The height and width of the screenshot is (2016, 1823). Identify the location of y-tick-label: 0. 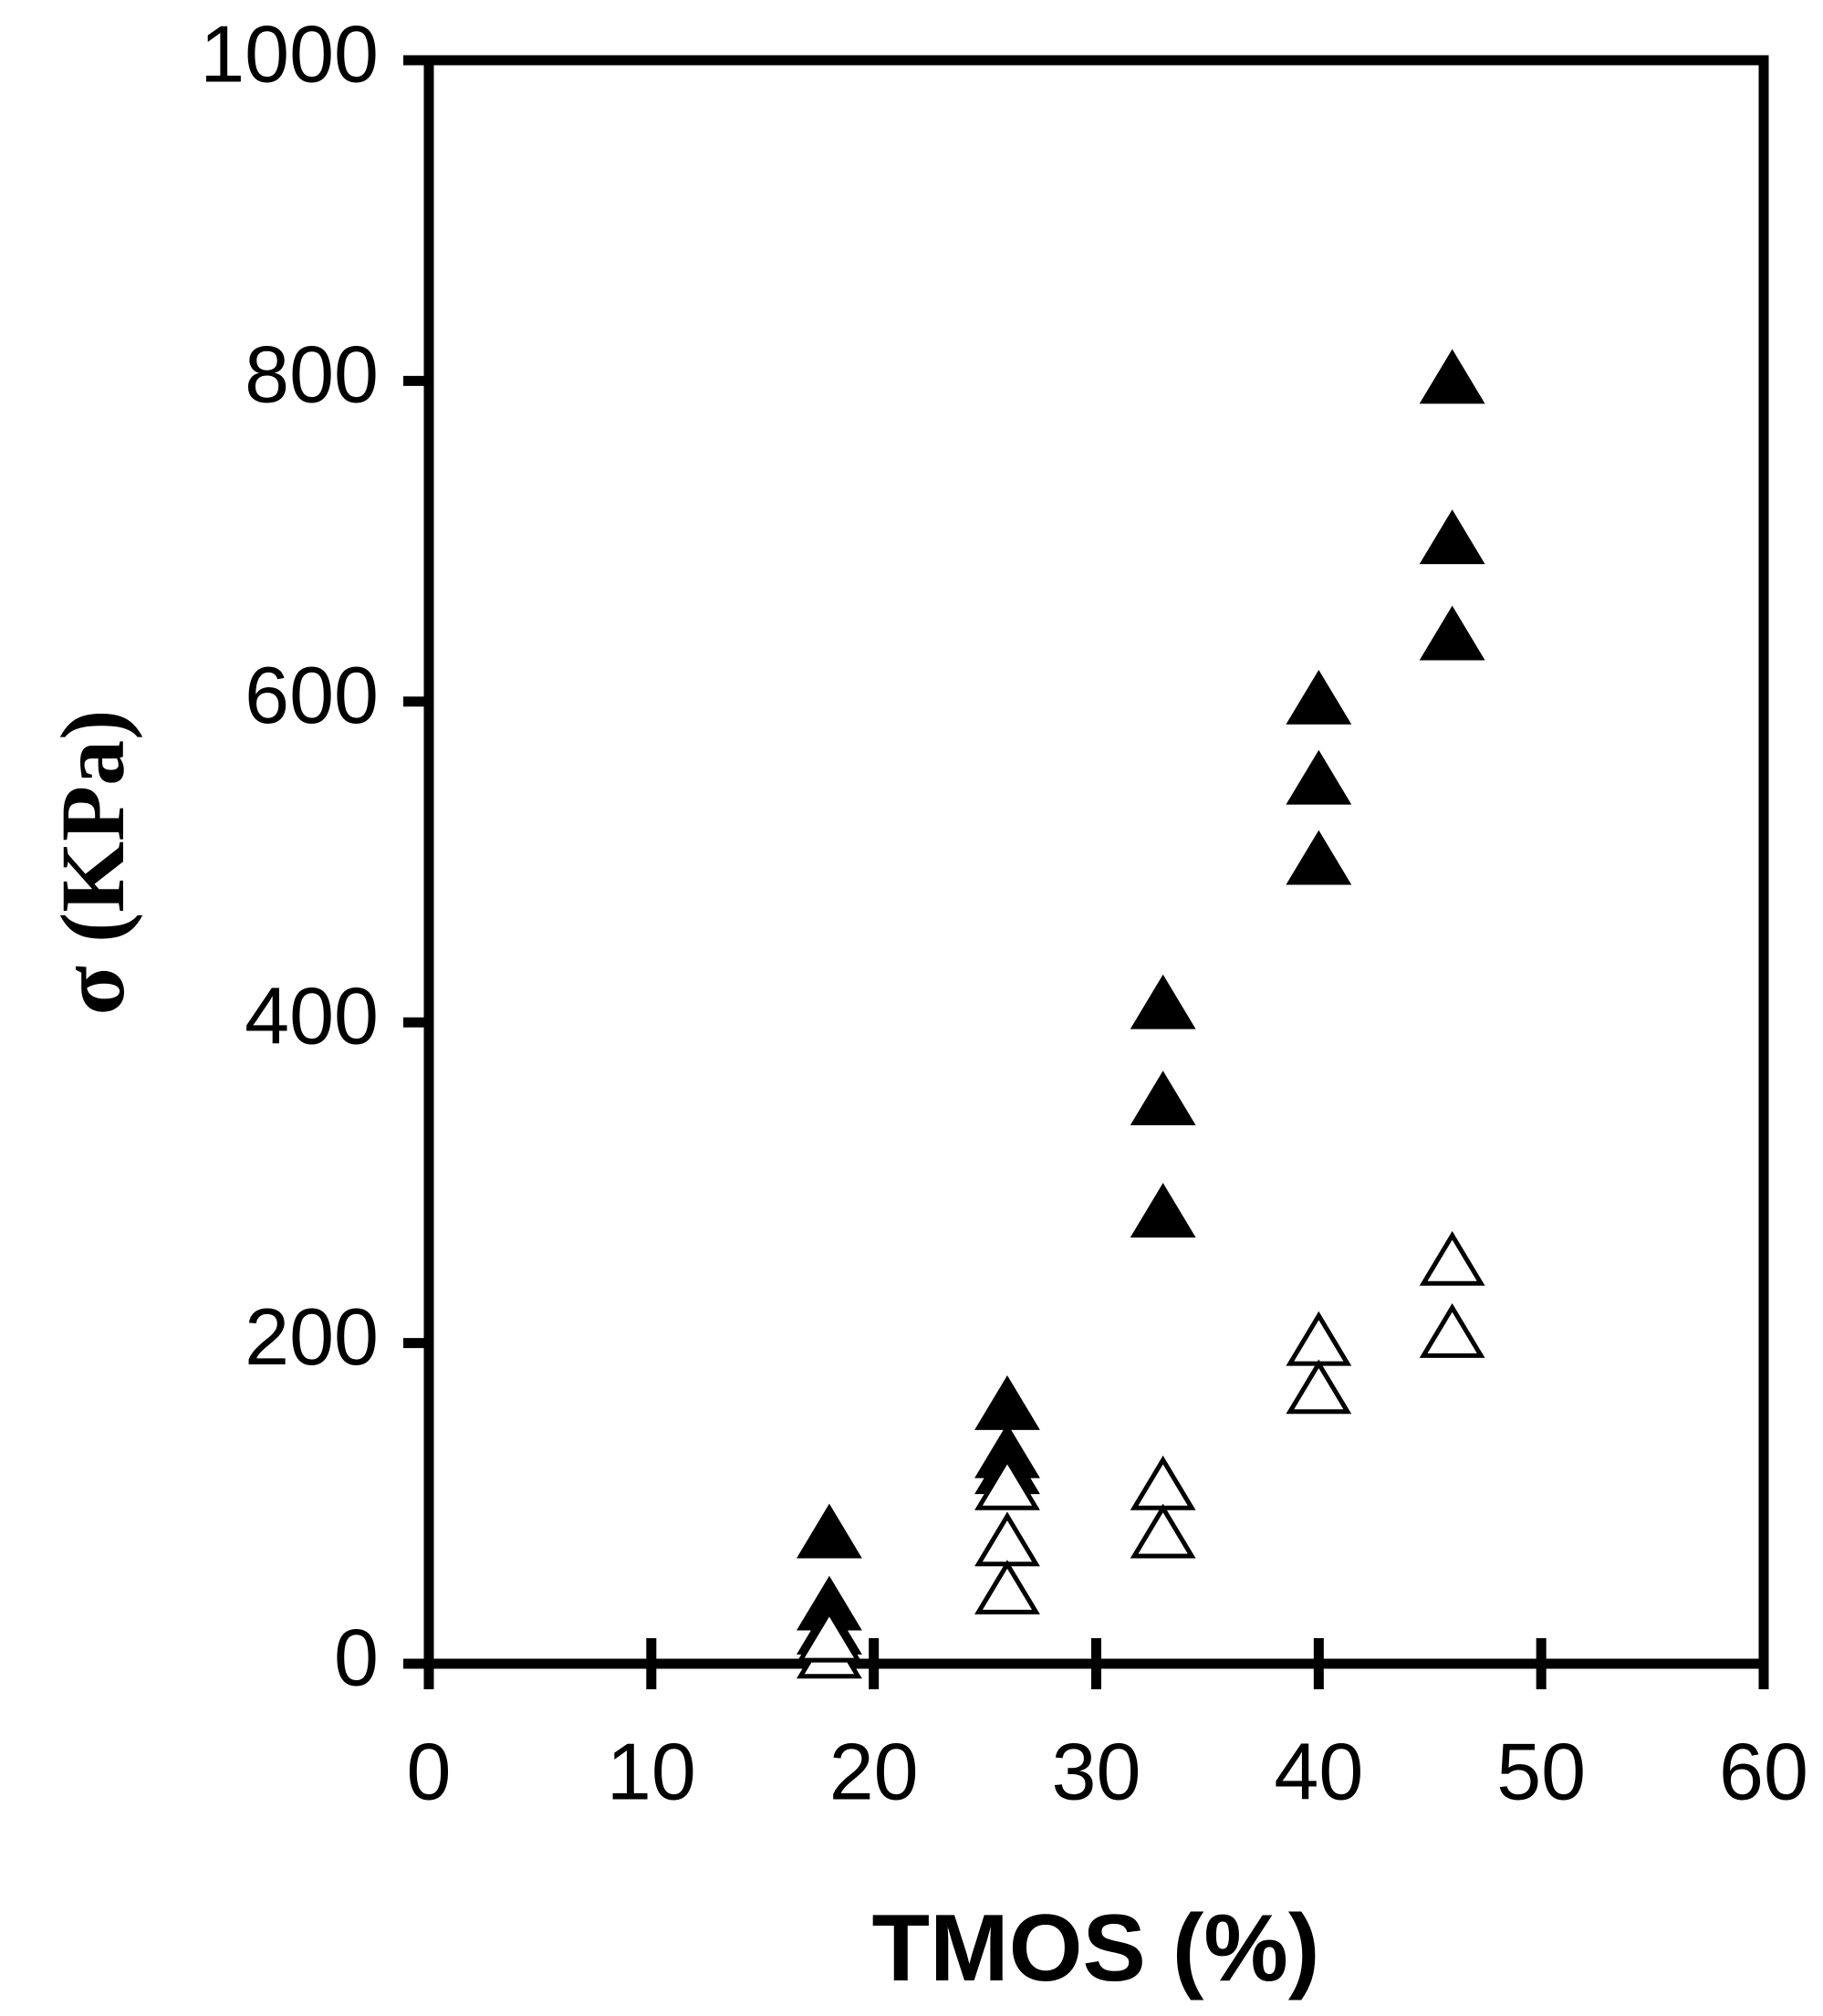
(357, 1657).